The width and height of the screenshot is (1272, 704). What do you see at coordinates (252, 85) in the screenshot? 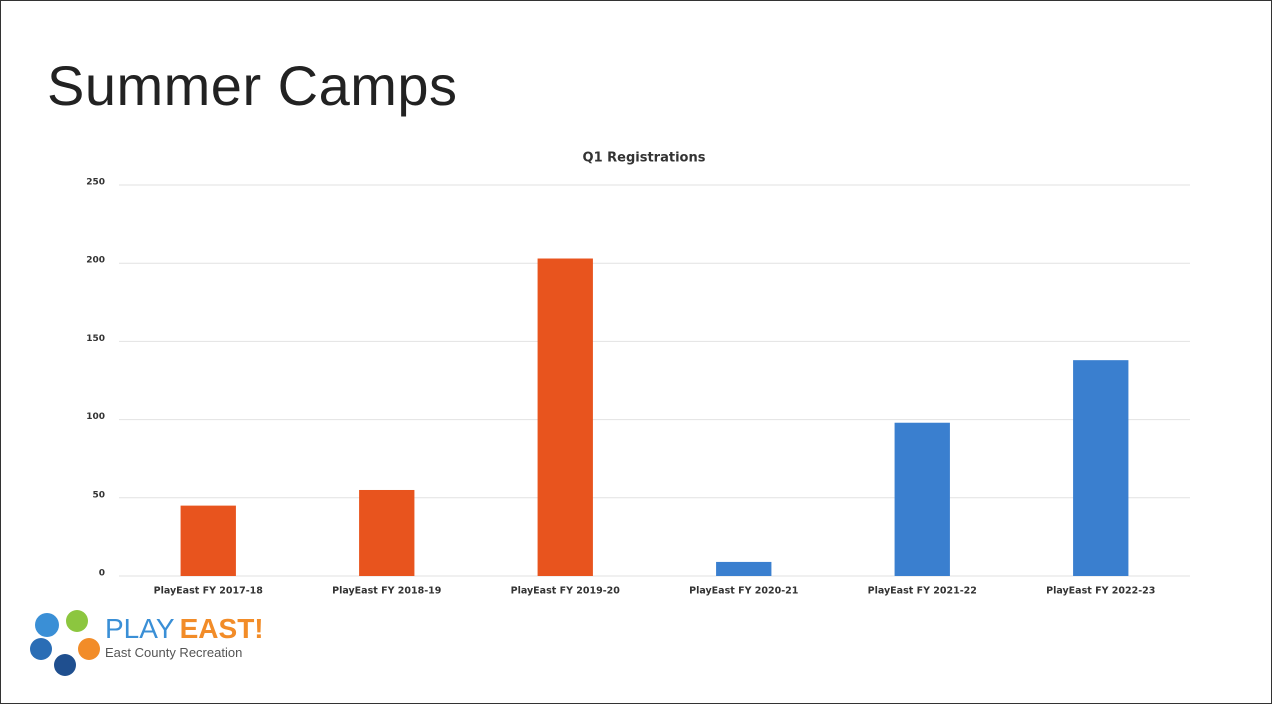
I see `slide-title: Summer Camps` at bounding box center [252, 85].